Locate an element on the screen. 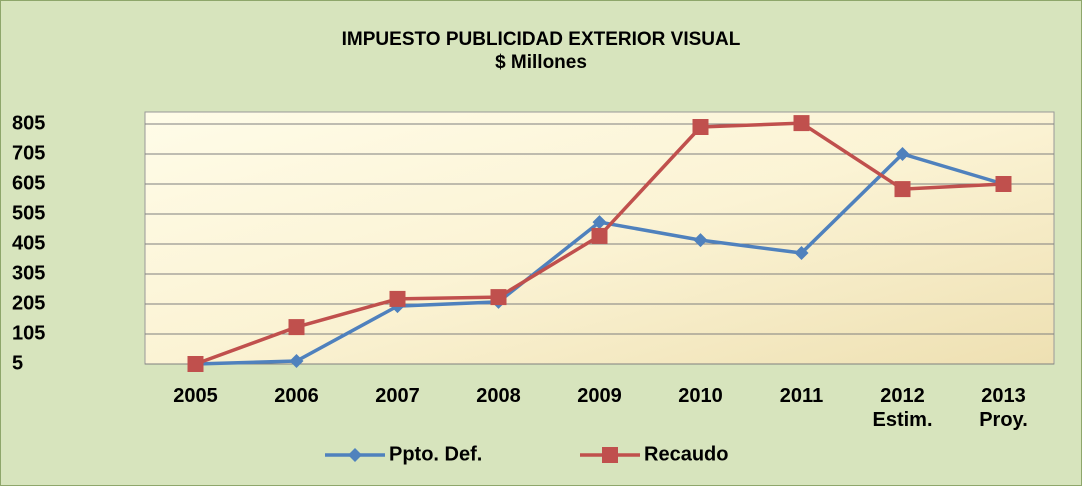  y-tick-label: 5 is located at coordinates (17, 363).